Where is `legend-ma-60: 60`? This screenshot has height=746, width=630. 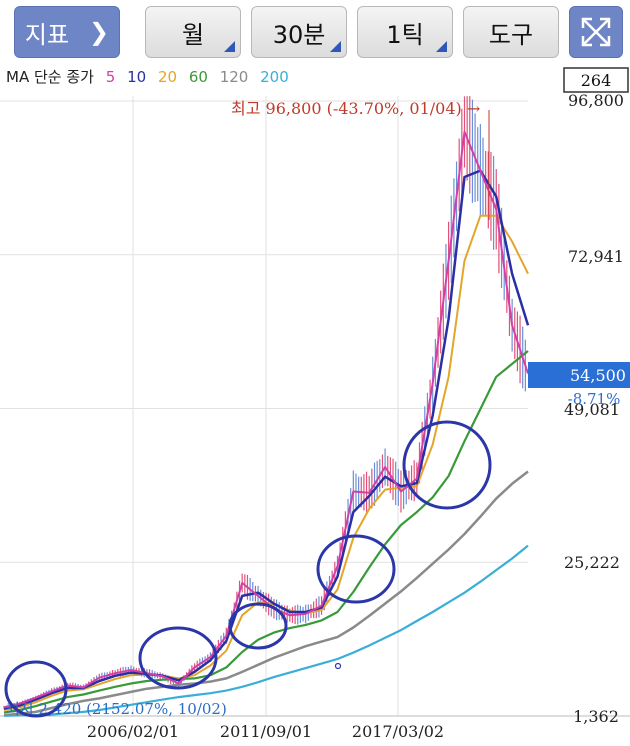 legend-ma-60: 60 is located at coordinates (198, 77).